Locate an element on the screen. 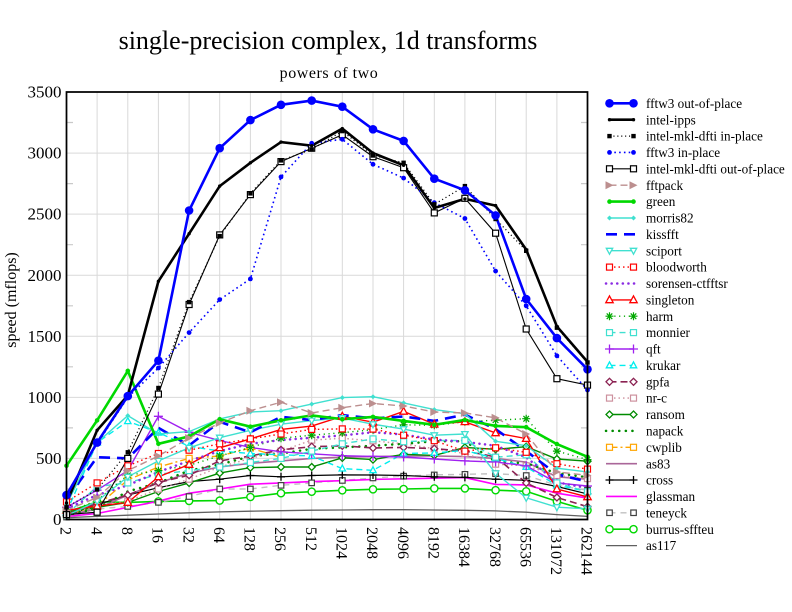 The height and width of the screenshot is (612, 792). svg-text: 2500 is located at coordinates (45, 214).